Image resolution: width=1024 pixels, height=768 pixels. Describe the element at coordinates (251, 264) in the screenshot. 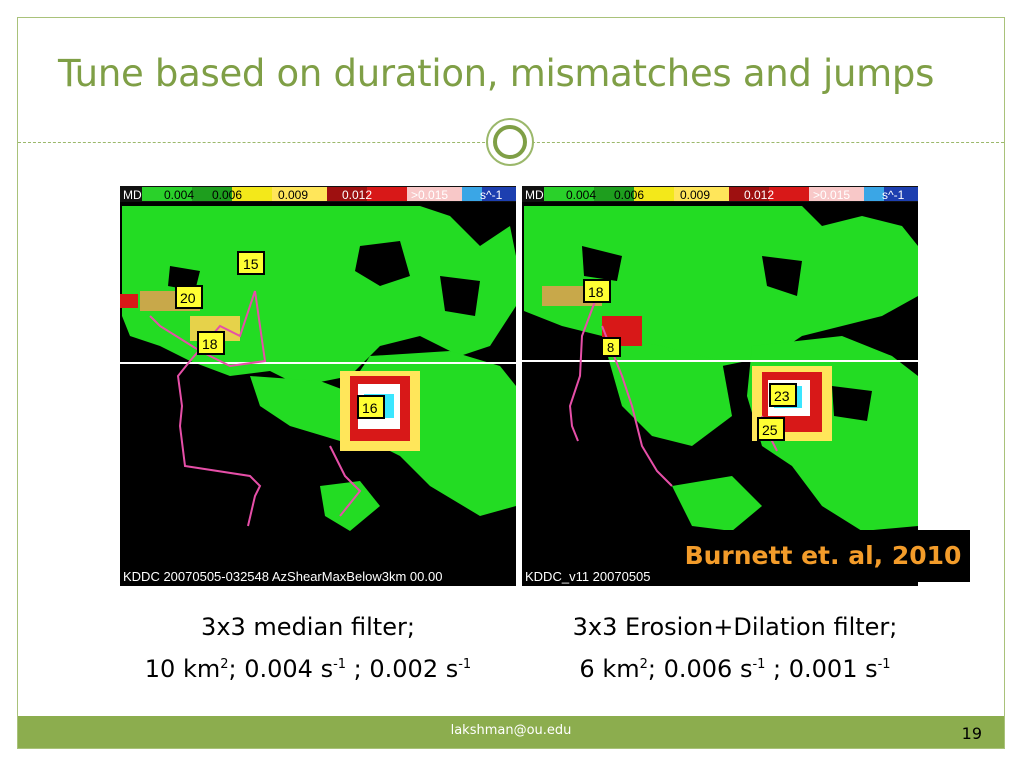

I see `track-label: 15` at that location.